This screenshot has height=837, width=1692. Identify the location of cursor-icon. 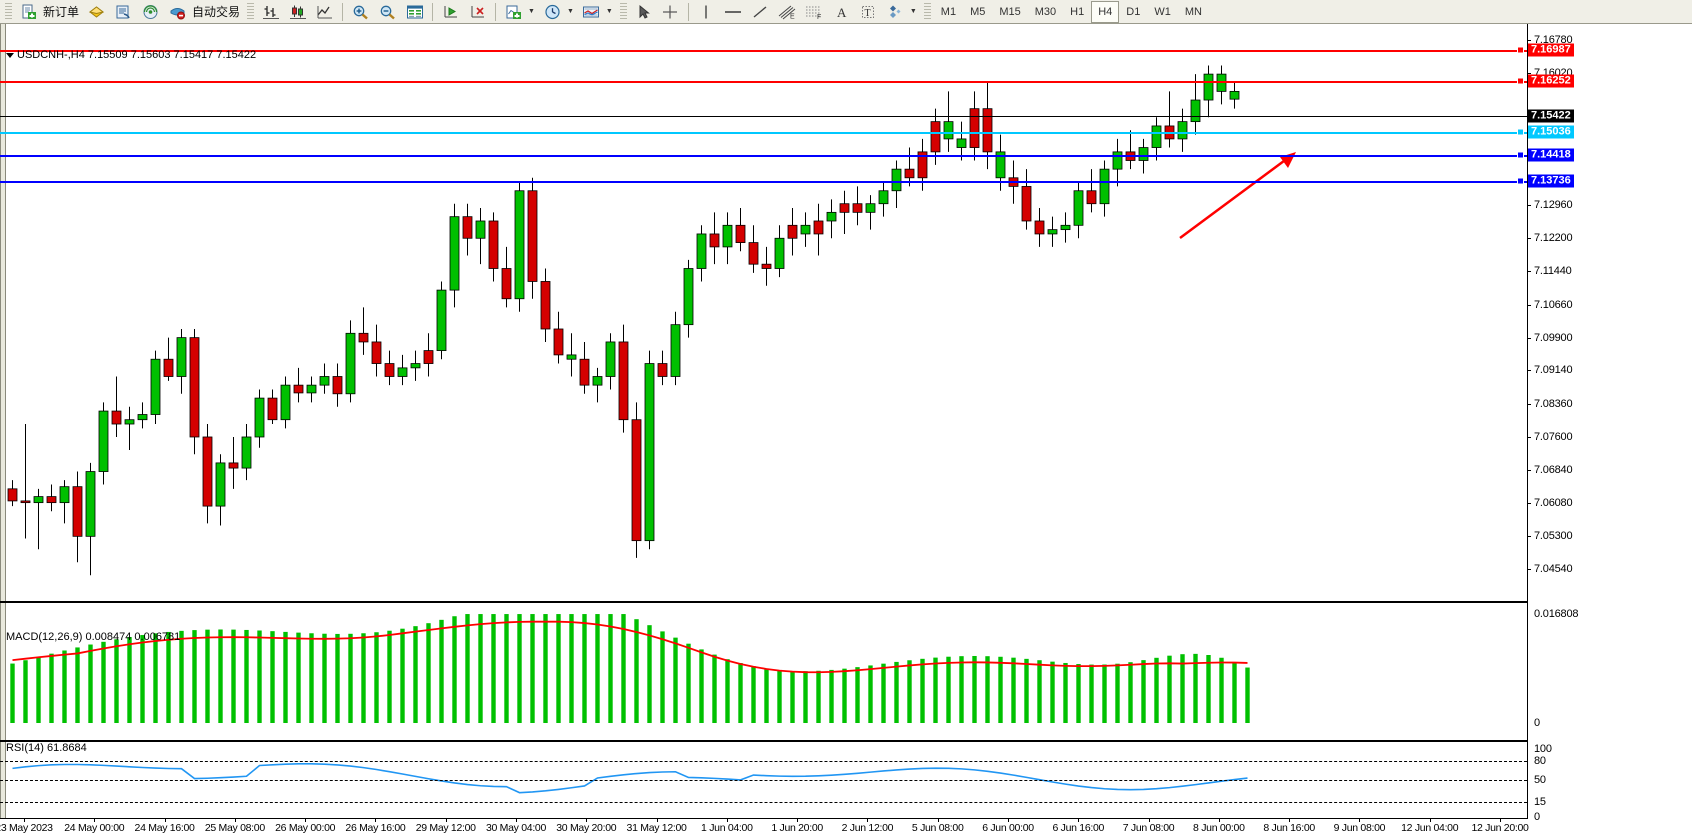
(643, 11).